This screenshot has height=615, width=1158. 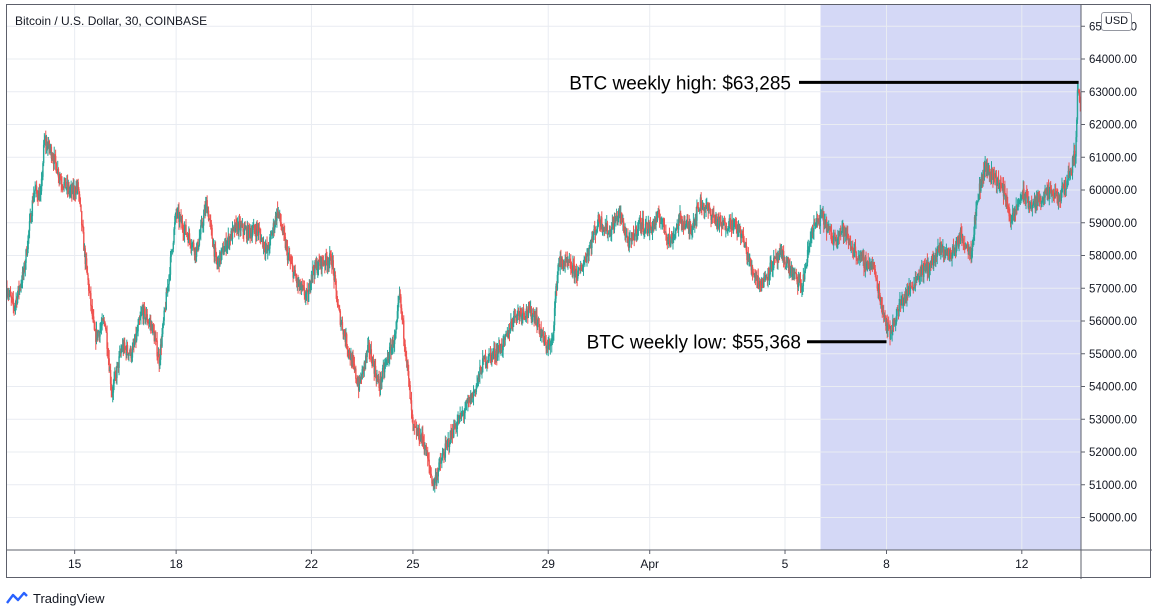 I want to click on brand-name: TradingView, so click(x=69, y=598).